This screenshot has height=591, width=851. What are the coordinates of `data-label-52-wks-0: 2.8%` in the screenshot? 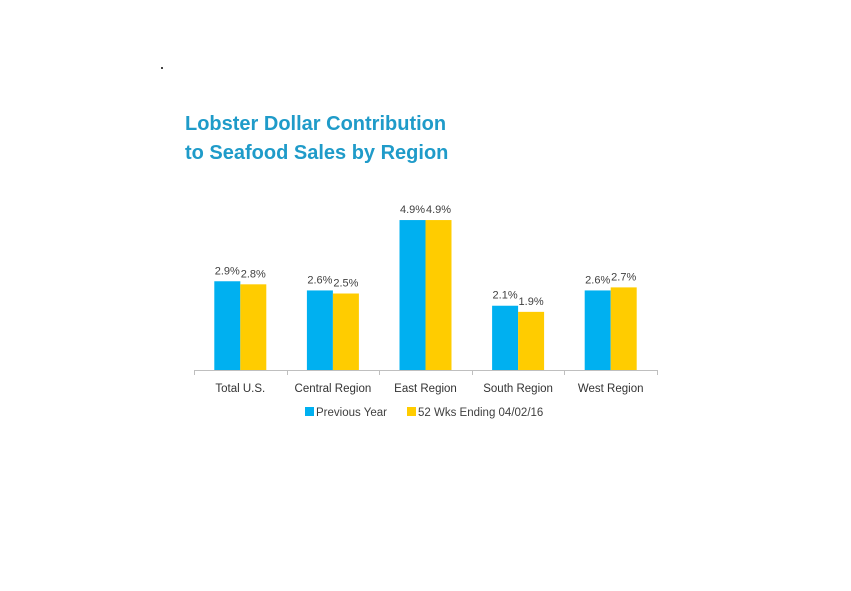 It's located at (253, 274).